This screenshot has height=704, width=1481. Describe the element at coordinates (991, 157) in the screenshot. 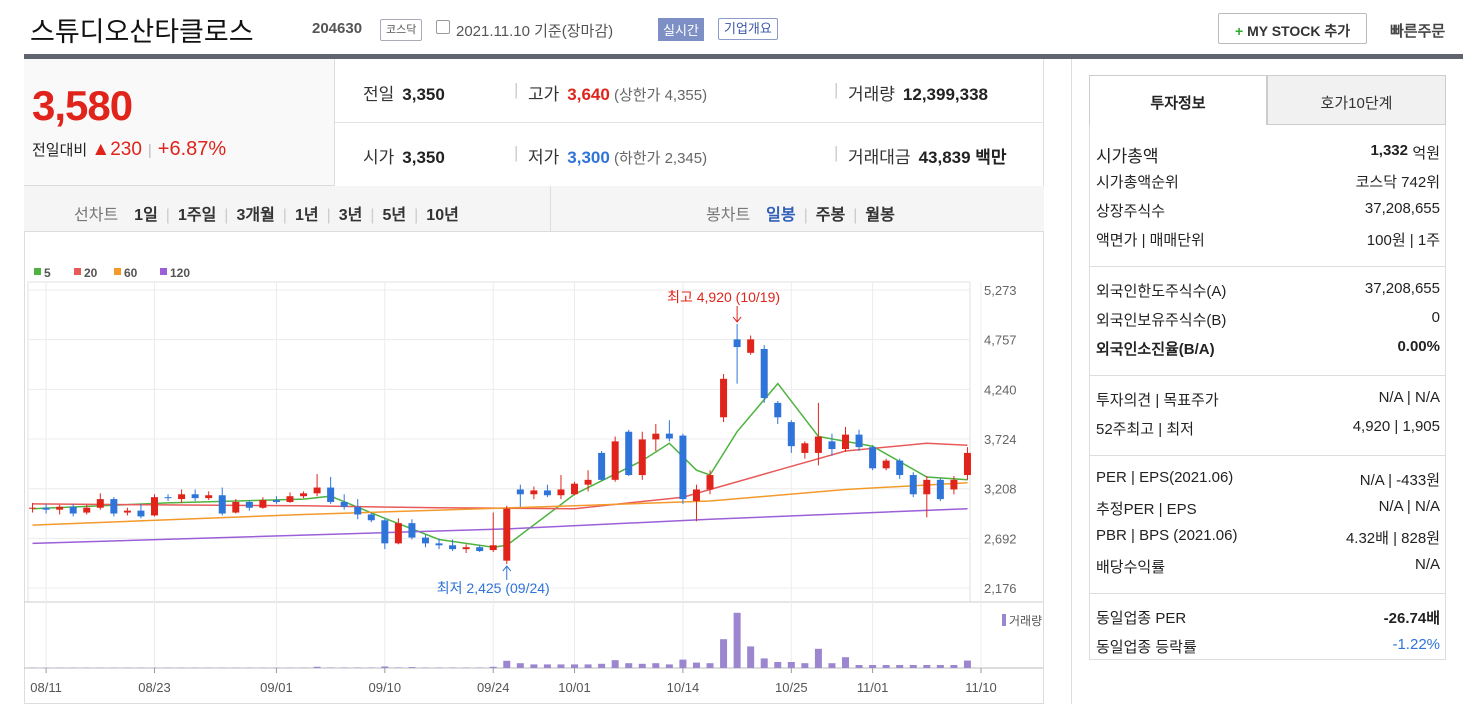

I see `quote-unit: 백만` at that location.